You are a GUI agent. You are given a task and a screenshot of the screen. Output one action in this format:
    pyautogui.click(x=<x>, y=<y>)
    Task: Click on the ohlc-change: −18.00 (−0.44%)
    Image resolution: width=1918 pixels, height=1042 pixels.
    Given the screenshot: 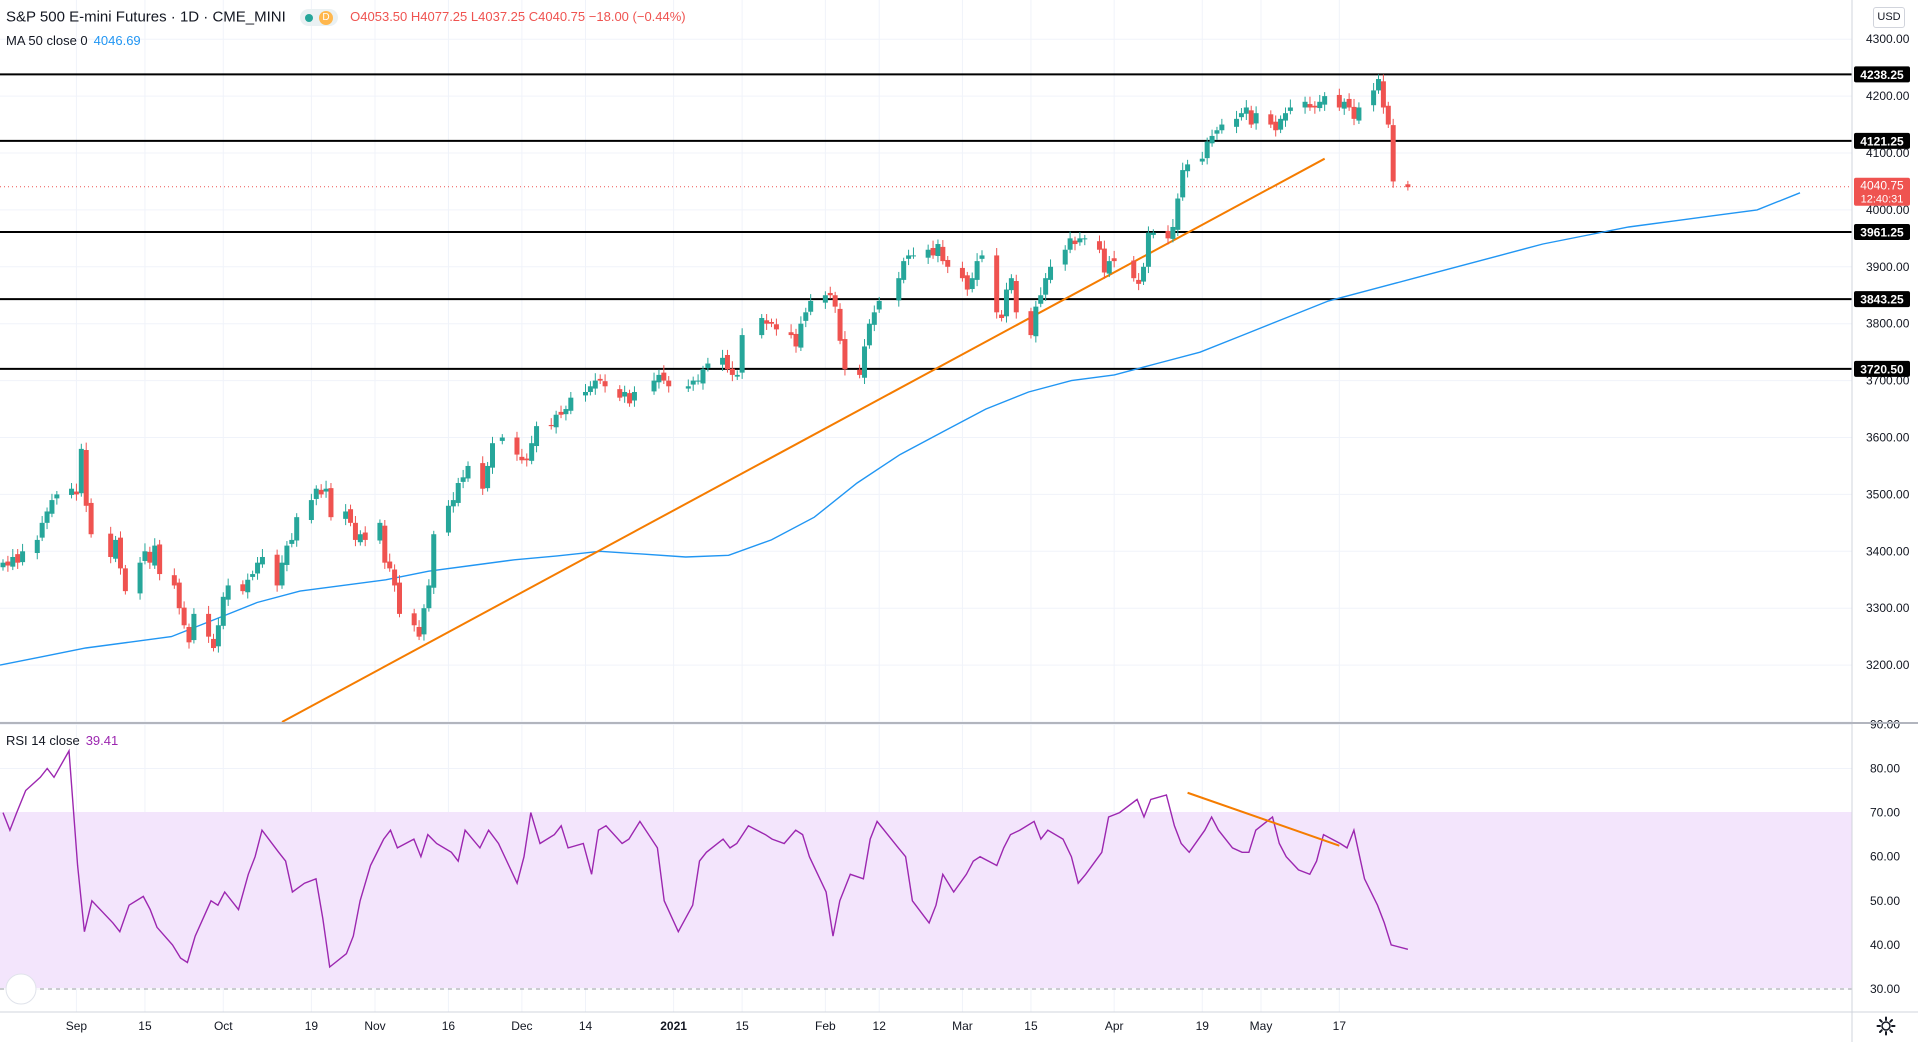 What is the action you would take?
    pyautogui.click(x=637, y=17)
    